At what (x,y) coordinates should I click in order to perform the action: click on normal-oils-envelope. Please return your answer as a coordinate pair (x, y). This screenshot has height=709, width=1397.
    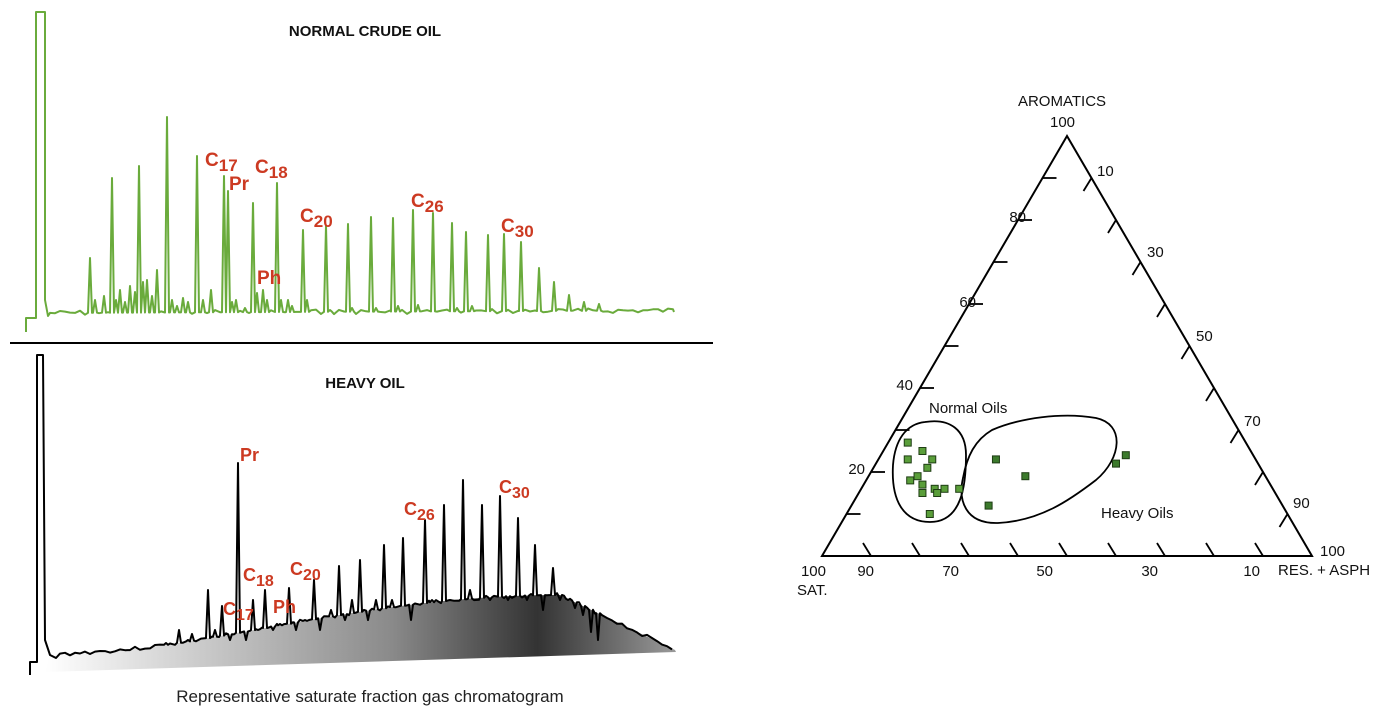
    Looking at the image, I should click on (929, 471).